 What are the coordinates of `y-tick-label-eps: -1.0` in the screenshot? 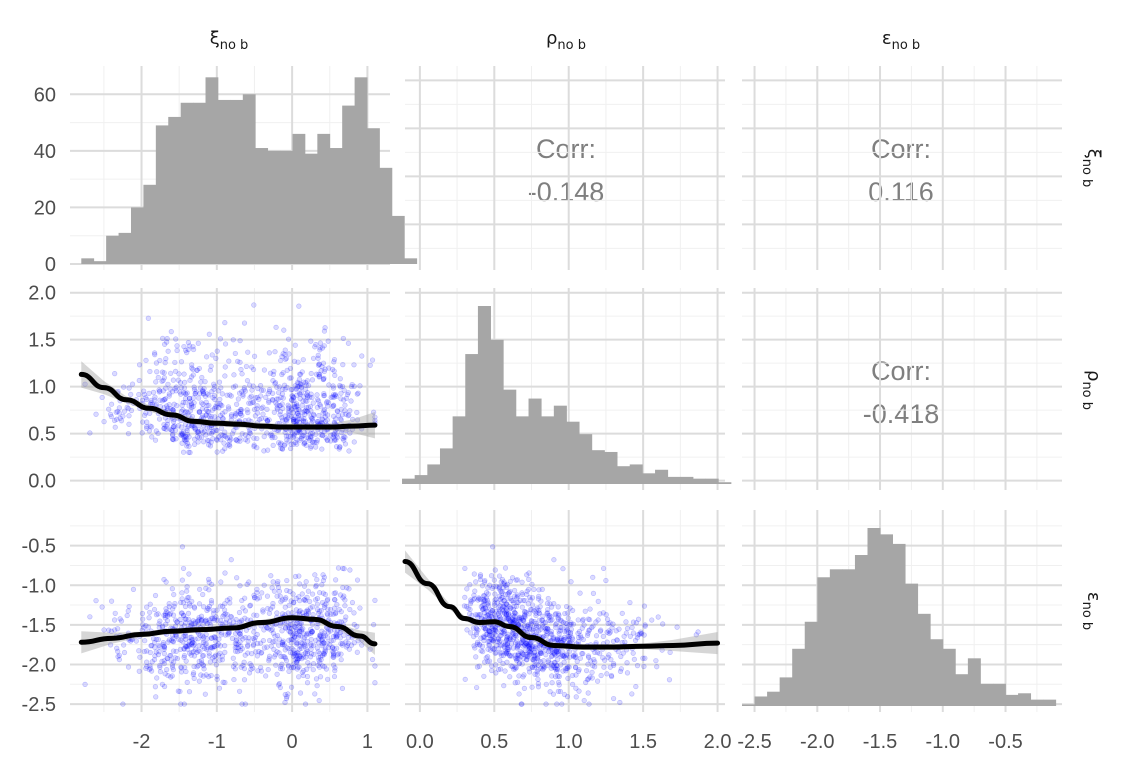 It's located at (39, 586).